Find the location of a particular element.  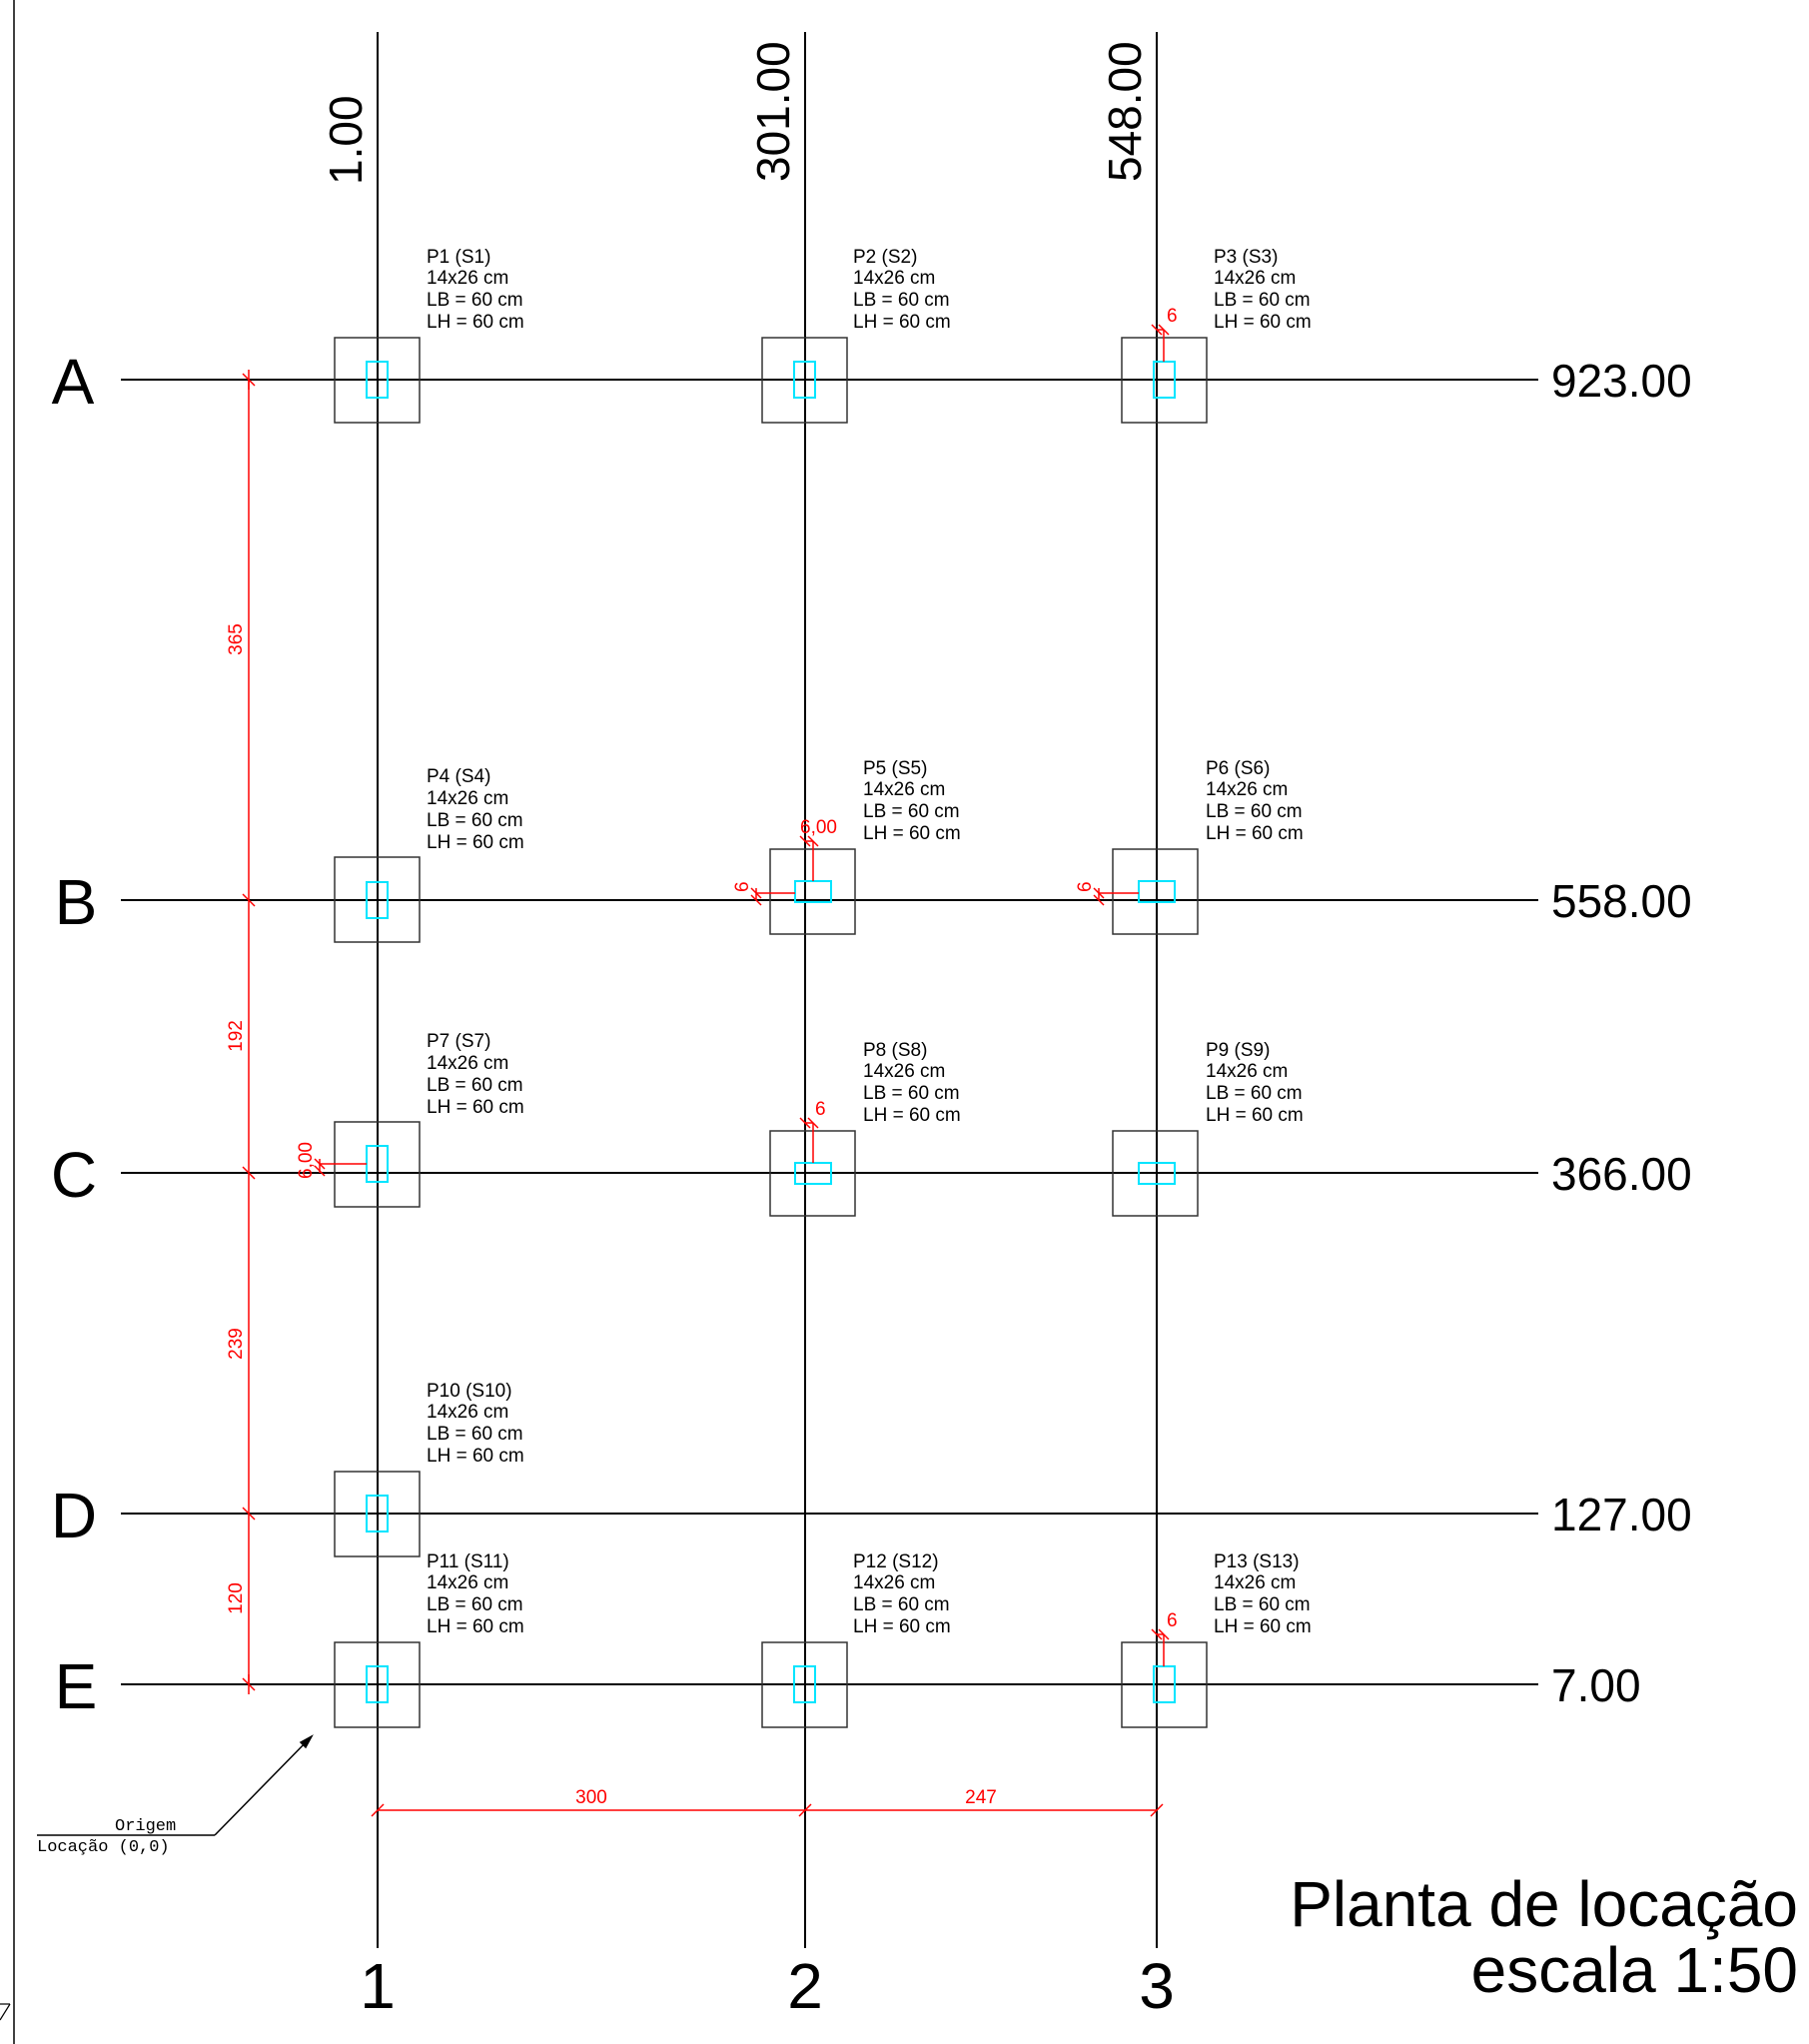

dimension-365: 365 is located at coordinates (236, 639).